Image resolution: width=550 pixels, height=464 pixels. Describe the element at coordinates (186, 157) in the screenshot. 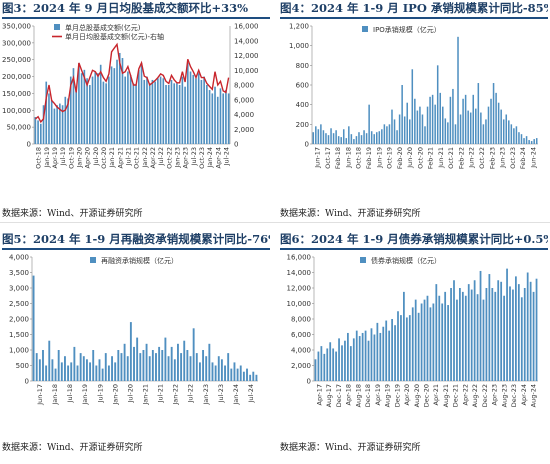

I see `x-tick-label: Apr-23` at that location.